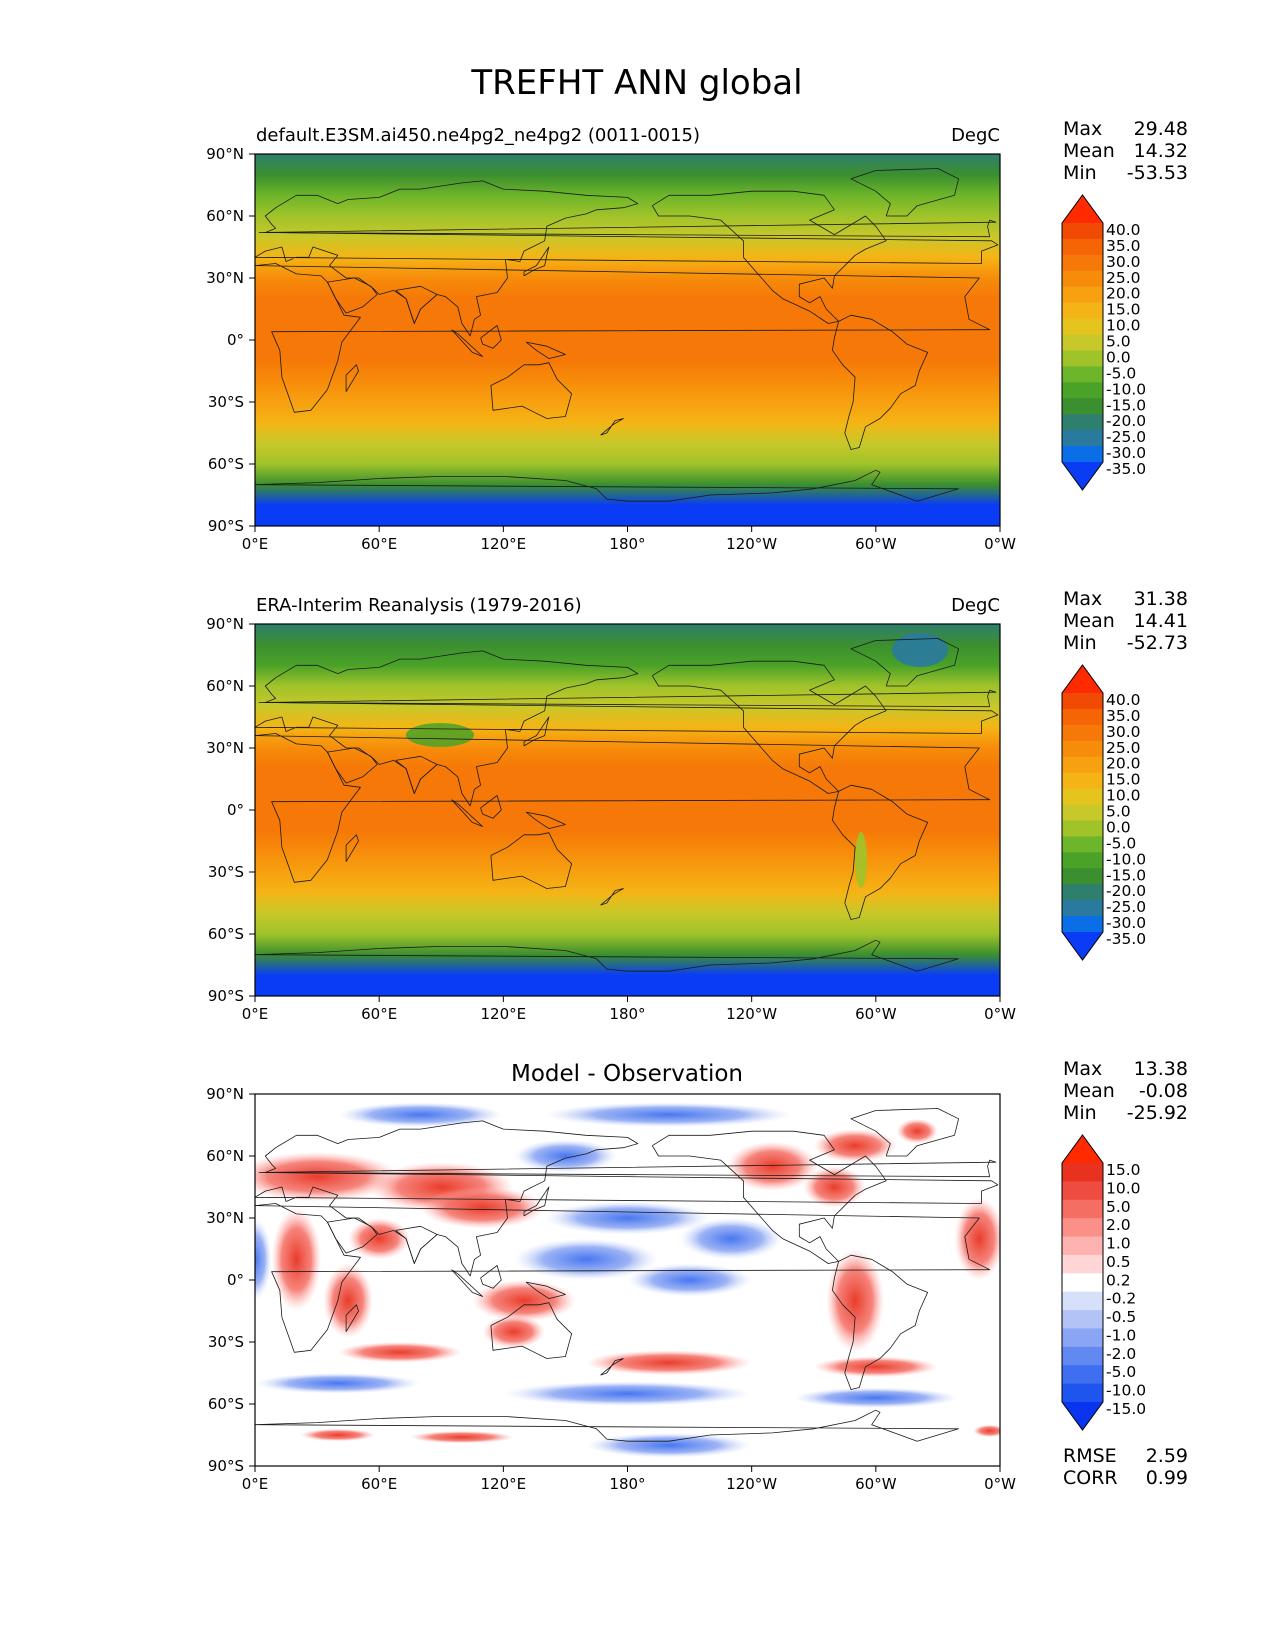 This screenshot has width=1275, height=1650. What do you see at coordinates (379, 544) in the screenshot?
I see `x-tick-label: 60°E` at bounding box center [379, 544].